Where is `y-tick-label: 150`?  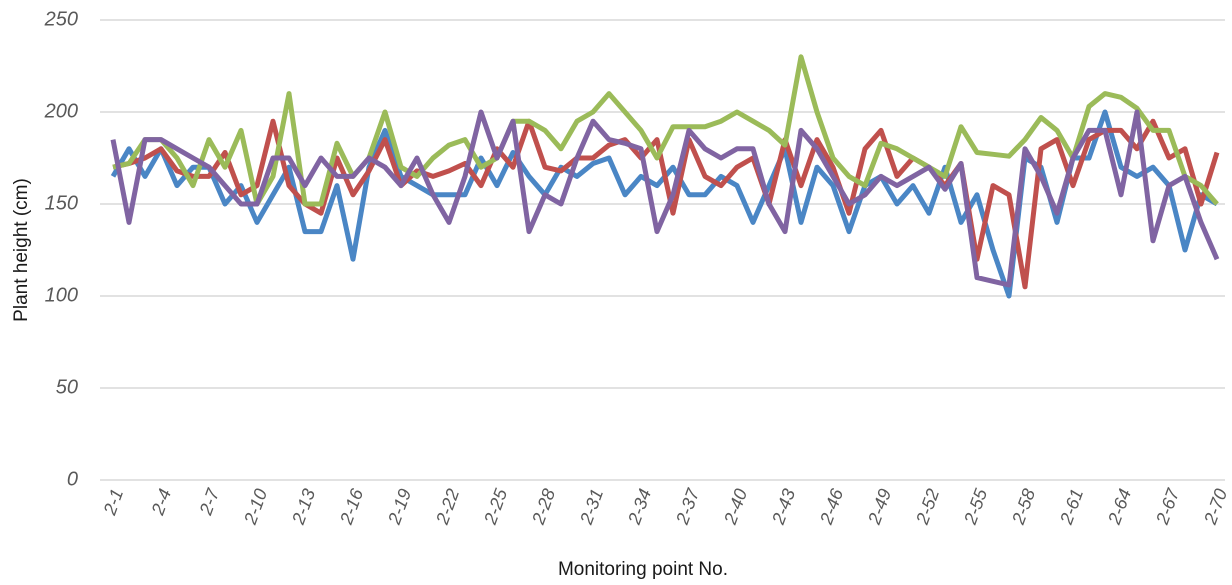 y-tick-label: 150 is located at coordinates (61, 203).